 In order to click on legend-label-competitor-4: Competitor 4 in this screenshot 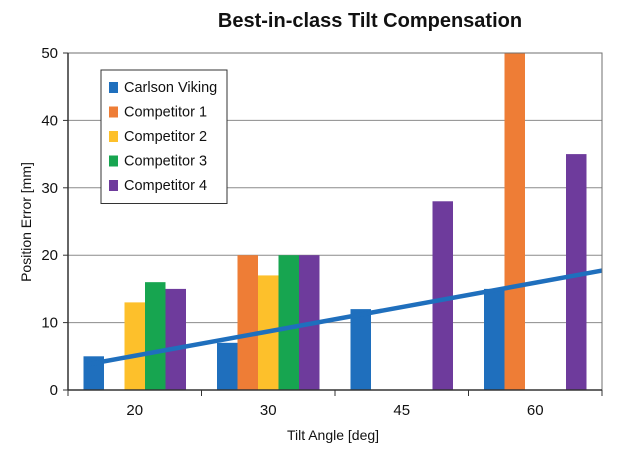, I will do `click(165, 186)`.